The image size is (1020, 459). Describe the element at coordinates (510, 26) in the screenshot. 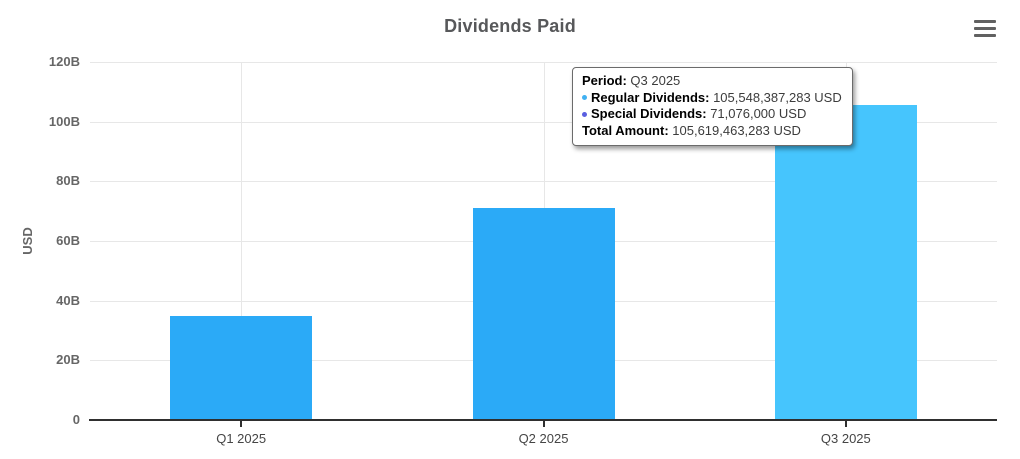

I see `chart-title: Dividends Paid` at that location.